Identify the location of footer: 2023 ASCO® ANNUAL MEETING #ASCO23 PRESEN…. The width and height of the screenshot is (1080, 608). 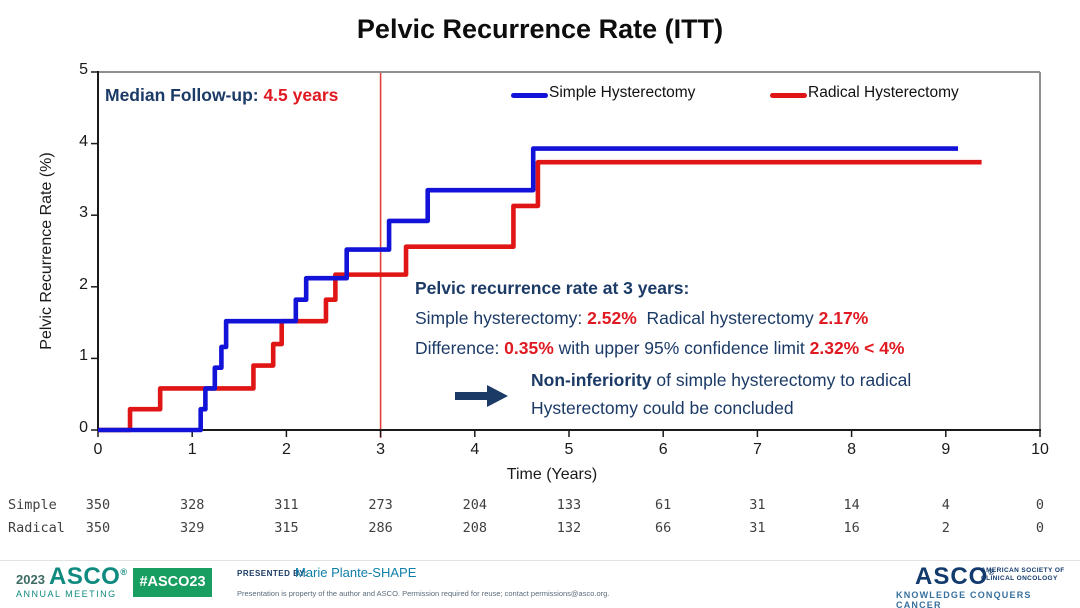
(540, 584).